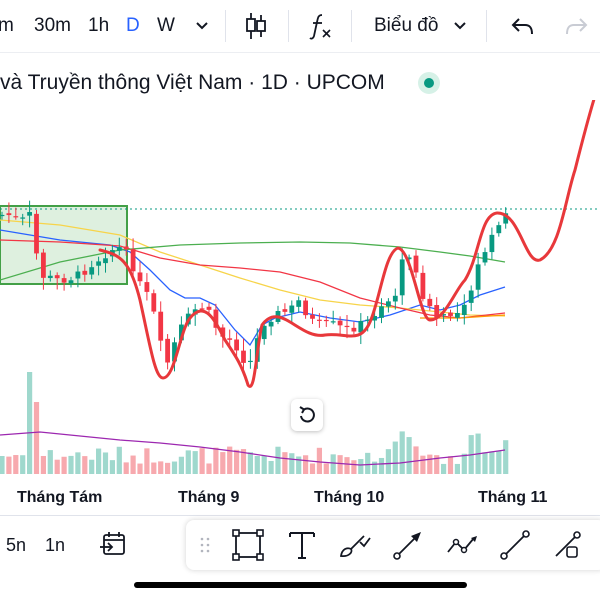 The image size is (600, 600). Describe the element at coordinates (302, 545) in the screenshot. I see `text-tool-icon` at that location.